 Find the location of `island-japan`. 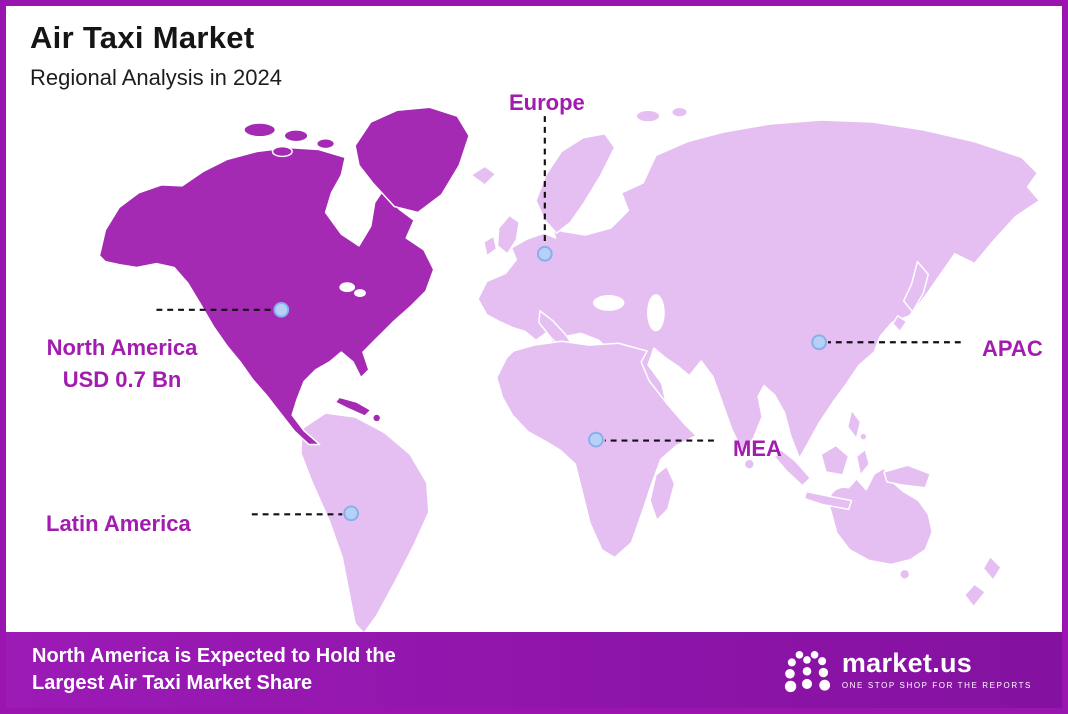

island-japan is located at coordinates (915, 286).